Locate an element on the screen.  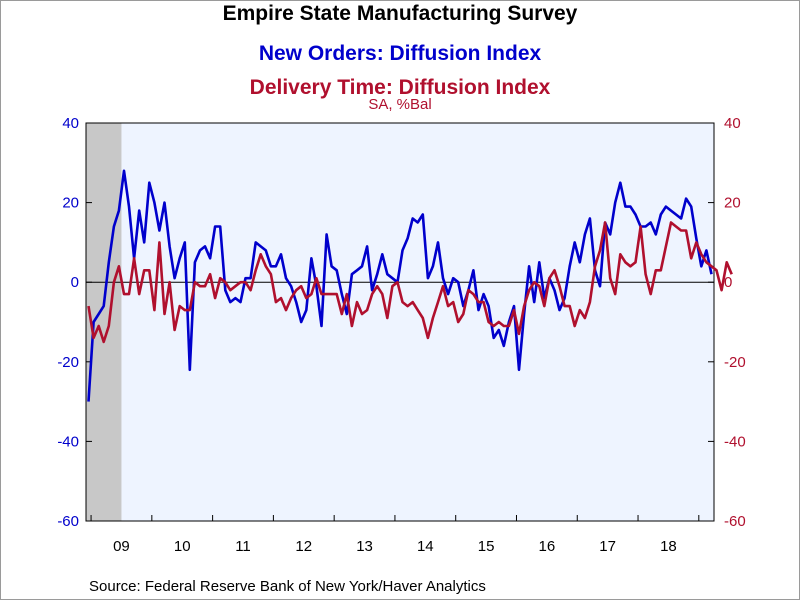
y-tick-label-left: 40 is located at coordinates (70, 123).